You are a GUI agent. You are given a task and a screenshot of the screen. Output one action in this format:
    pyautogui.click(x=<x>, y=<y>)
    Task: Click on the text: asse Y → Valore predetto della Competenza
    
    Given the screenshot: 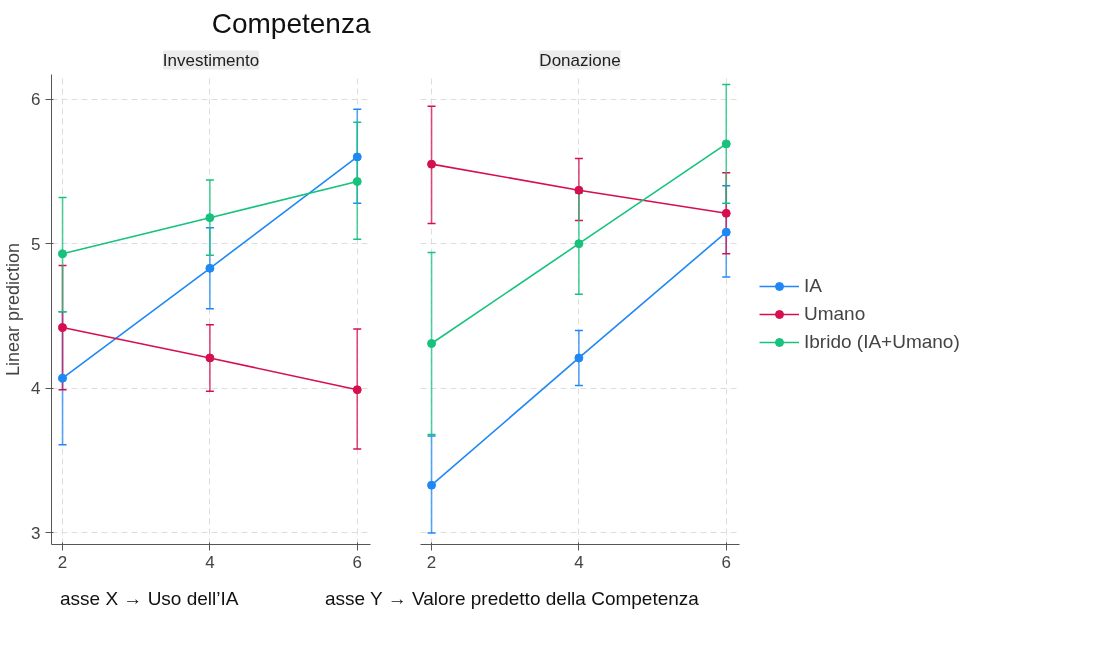 What is the action you would take?
    pyautogui.click(x=512, y=599)
    